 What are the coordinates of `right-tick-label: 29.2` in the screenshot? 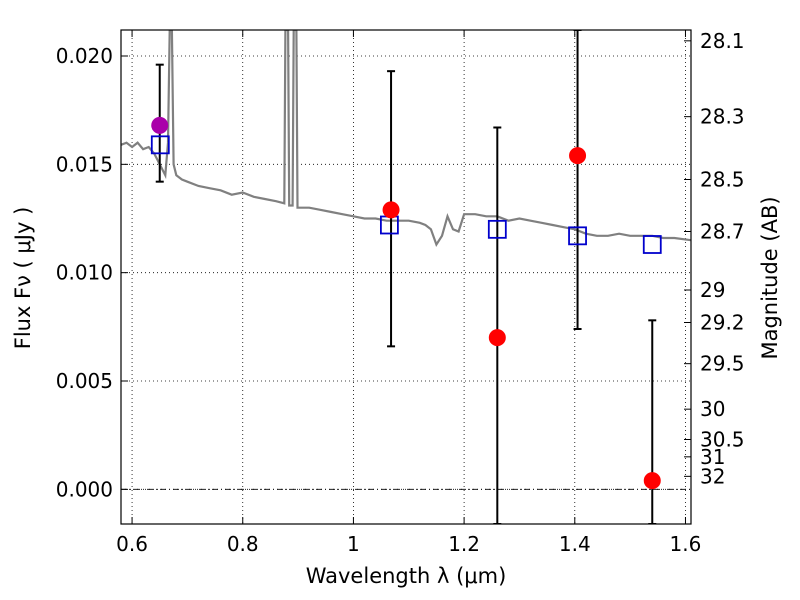 It's located at (722, 323).